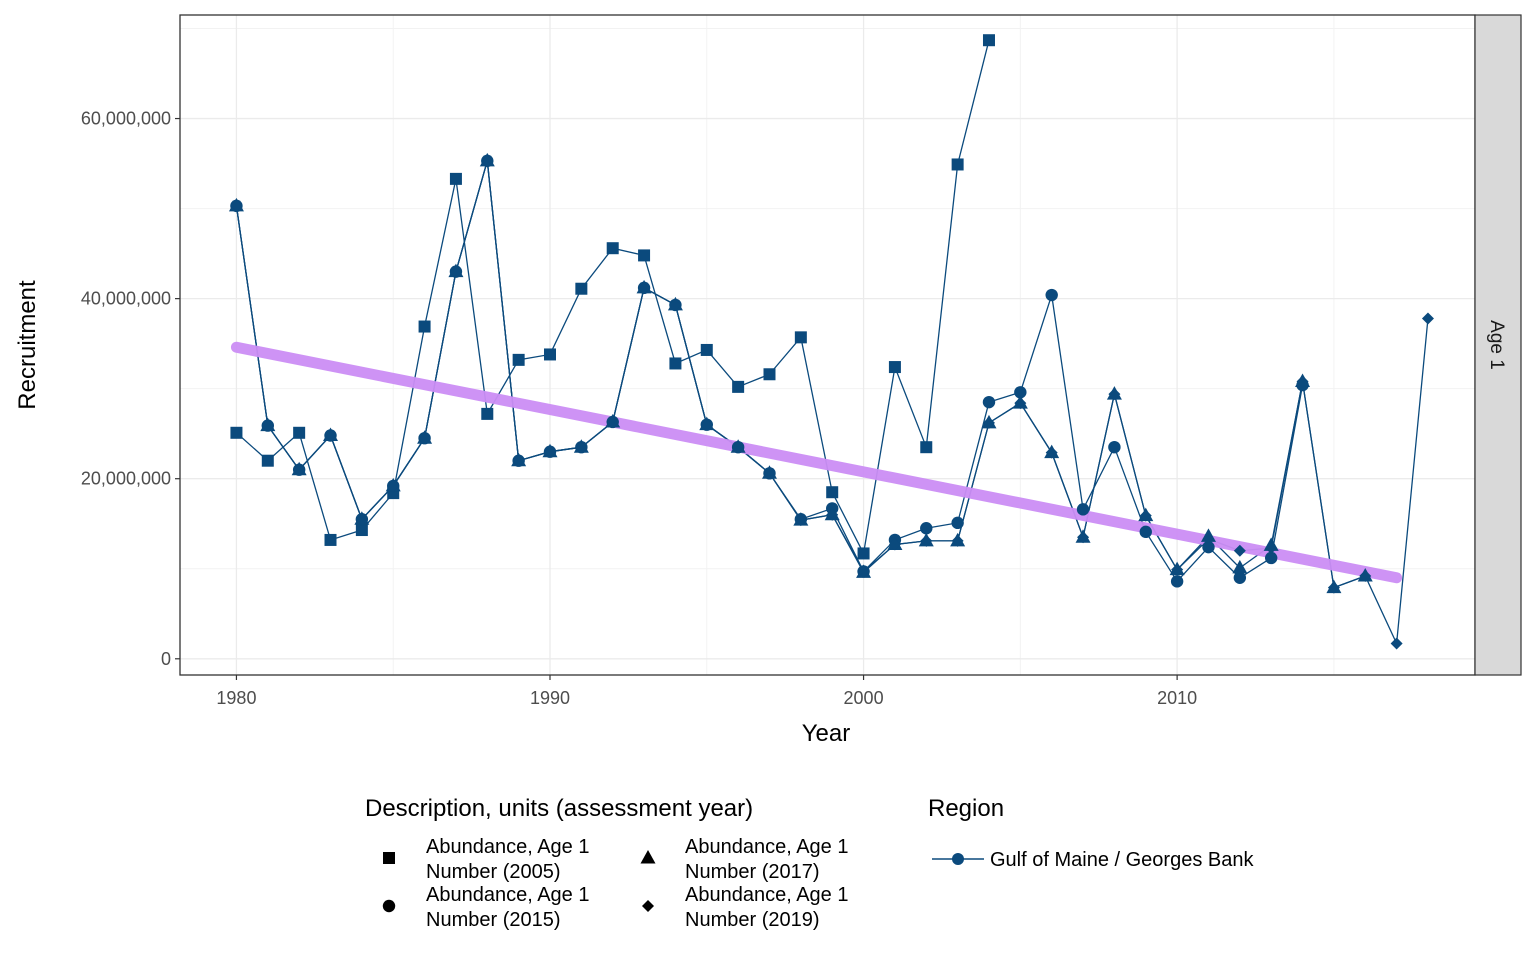 The image size is (1536, 960). Describe the element at coordinates (1177, 698) in the screenshot. I see `x-tick-label: 2010` at that location.